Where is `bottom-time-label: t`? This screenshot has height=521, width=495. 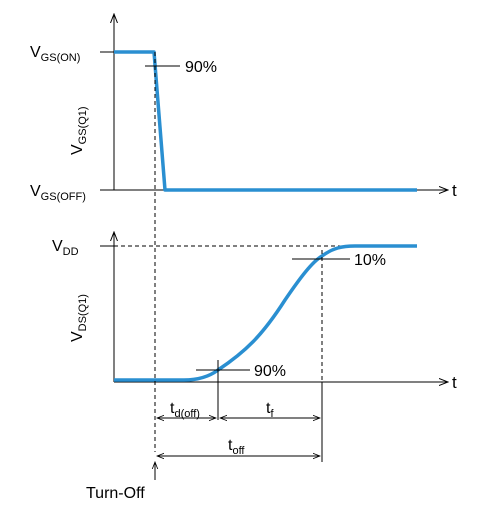
bottom-time-label: t is located at coordinates (454, 382).